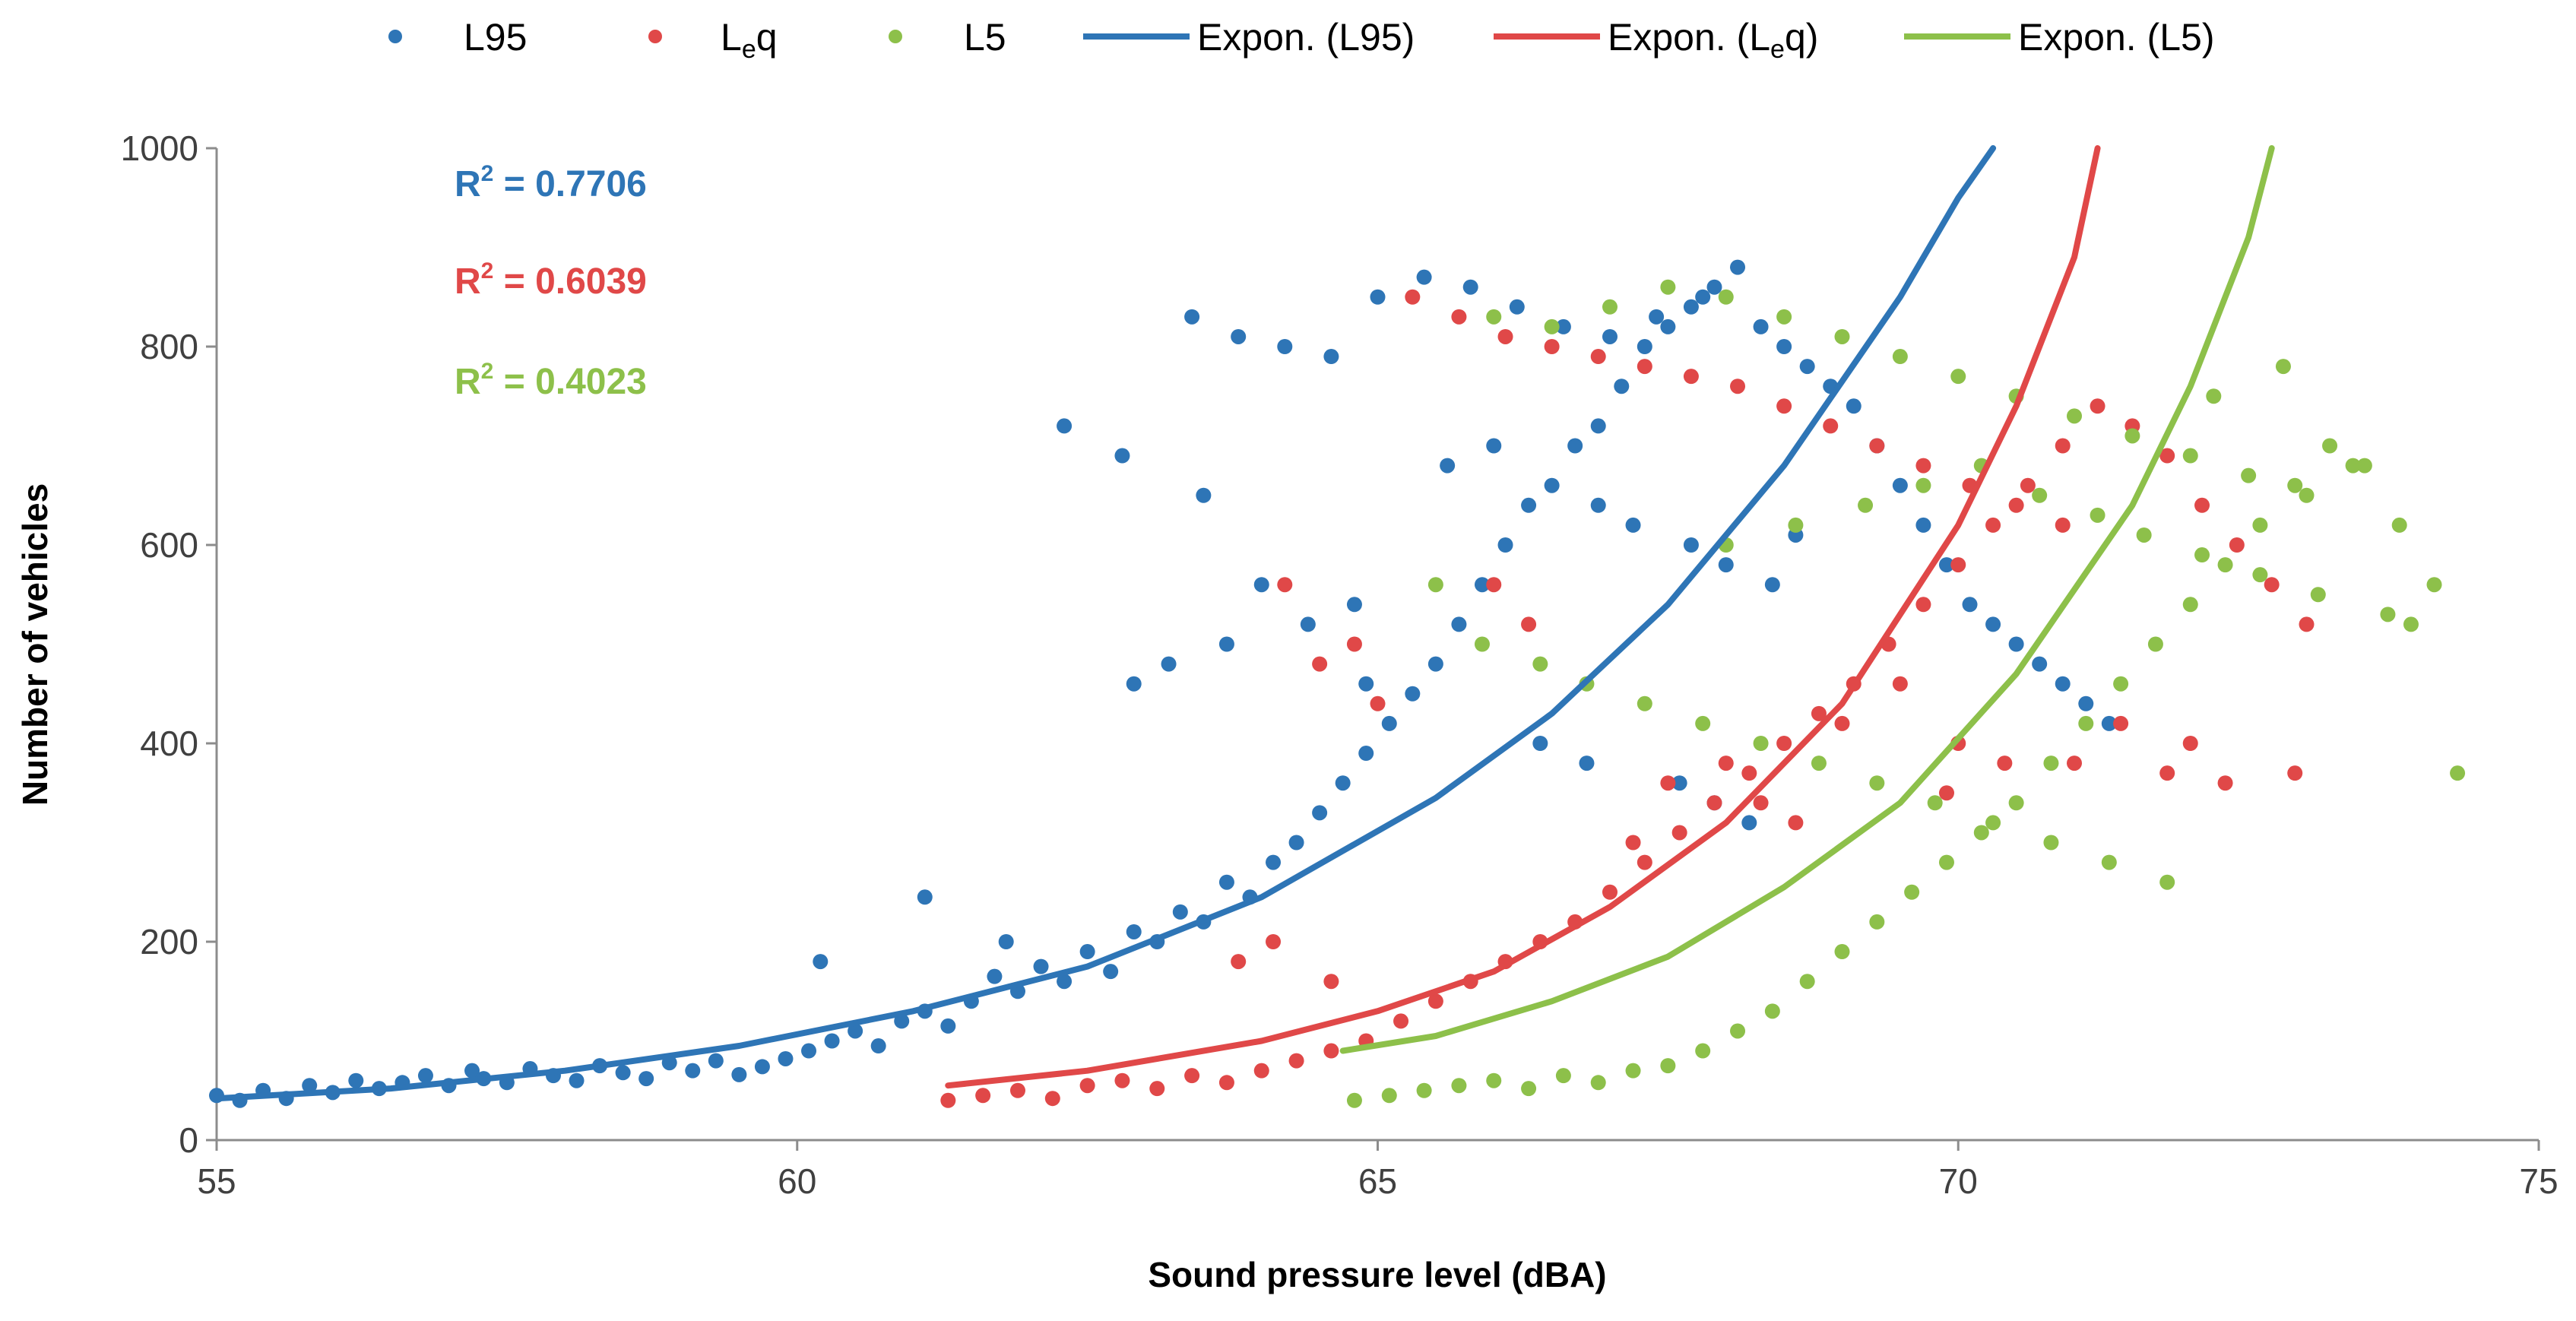  What do you see at coordinates (947, 37) in the screenshot?
I see `legend-item-l5: L5` at bounding box center [947, 37].